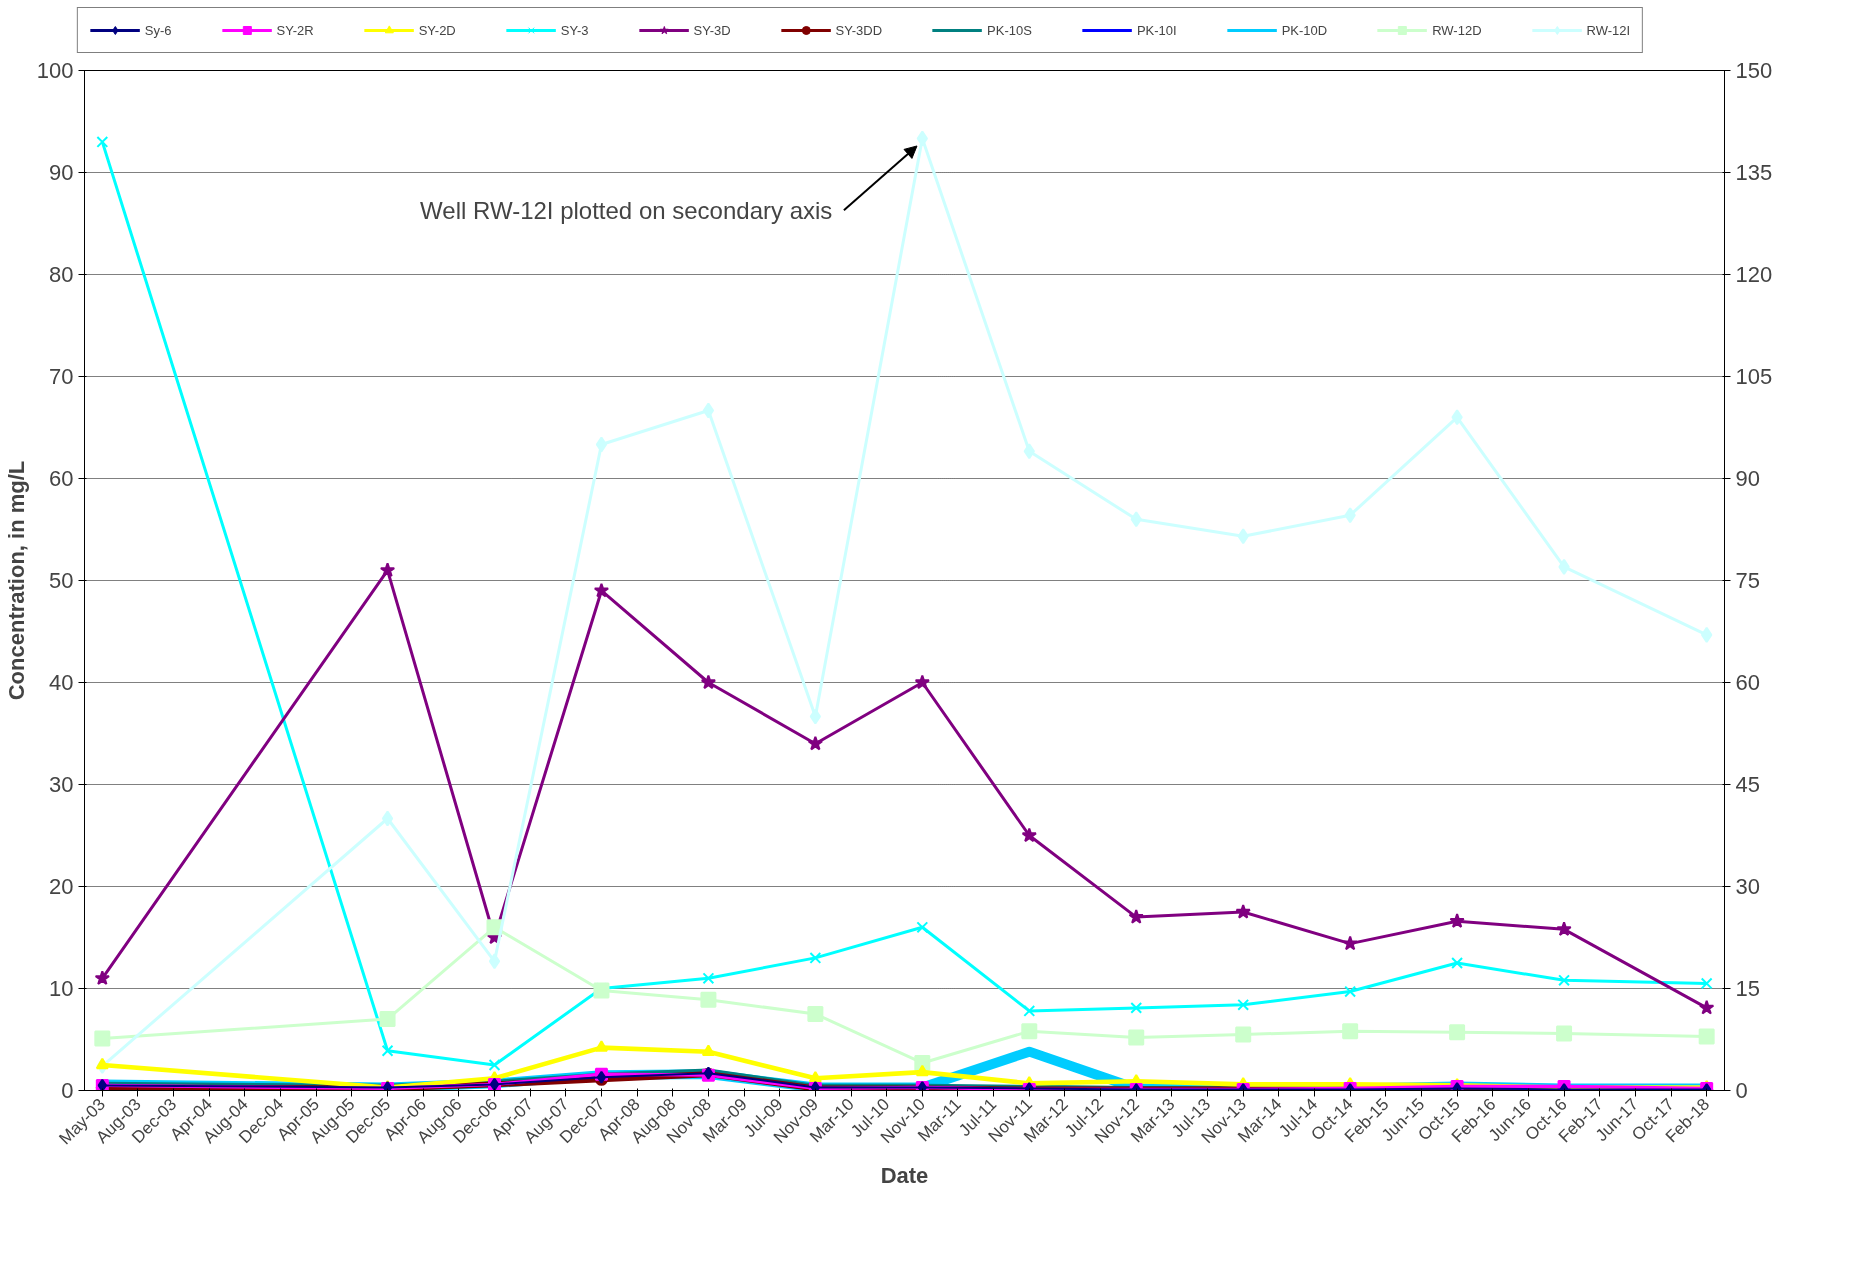 This screenshot has width=1866, height=1286. What do you see at coordinates (1457, 30) in the screenshot?
I see `legend-label: RW-12D` at bounding box center [1457, 30].